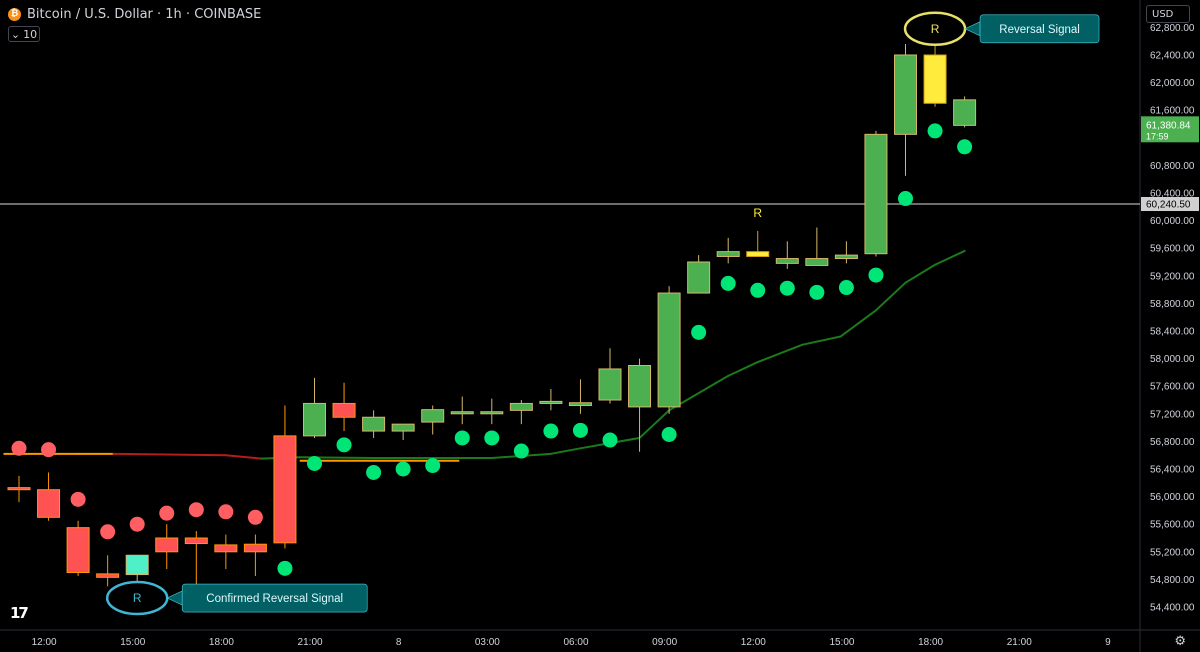 The image size is (1200, 652). Describe the element at coordinates (576, 642) in the screenshot. I see `time-tick-label: 06:00` at that location.